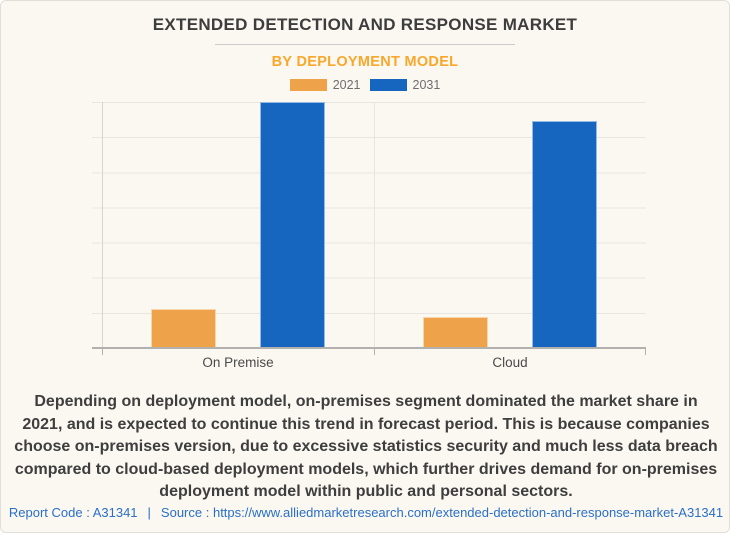 The width and height of the screenshot is (730, 533). What do you see at coordinates (365, 44) in the screenshot?
I see `title-divider` at bounding box center [365, 44].